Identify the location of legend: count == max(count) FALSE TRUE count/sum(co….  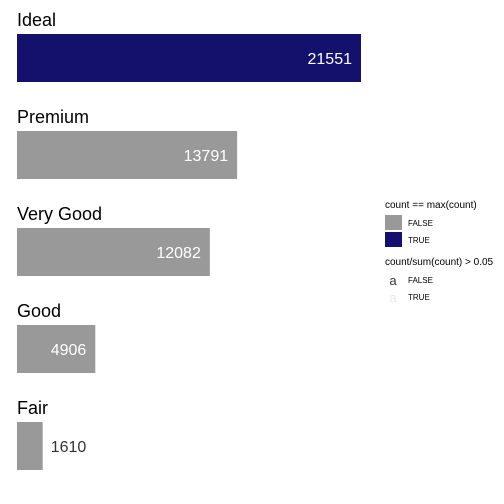
(439, 252).